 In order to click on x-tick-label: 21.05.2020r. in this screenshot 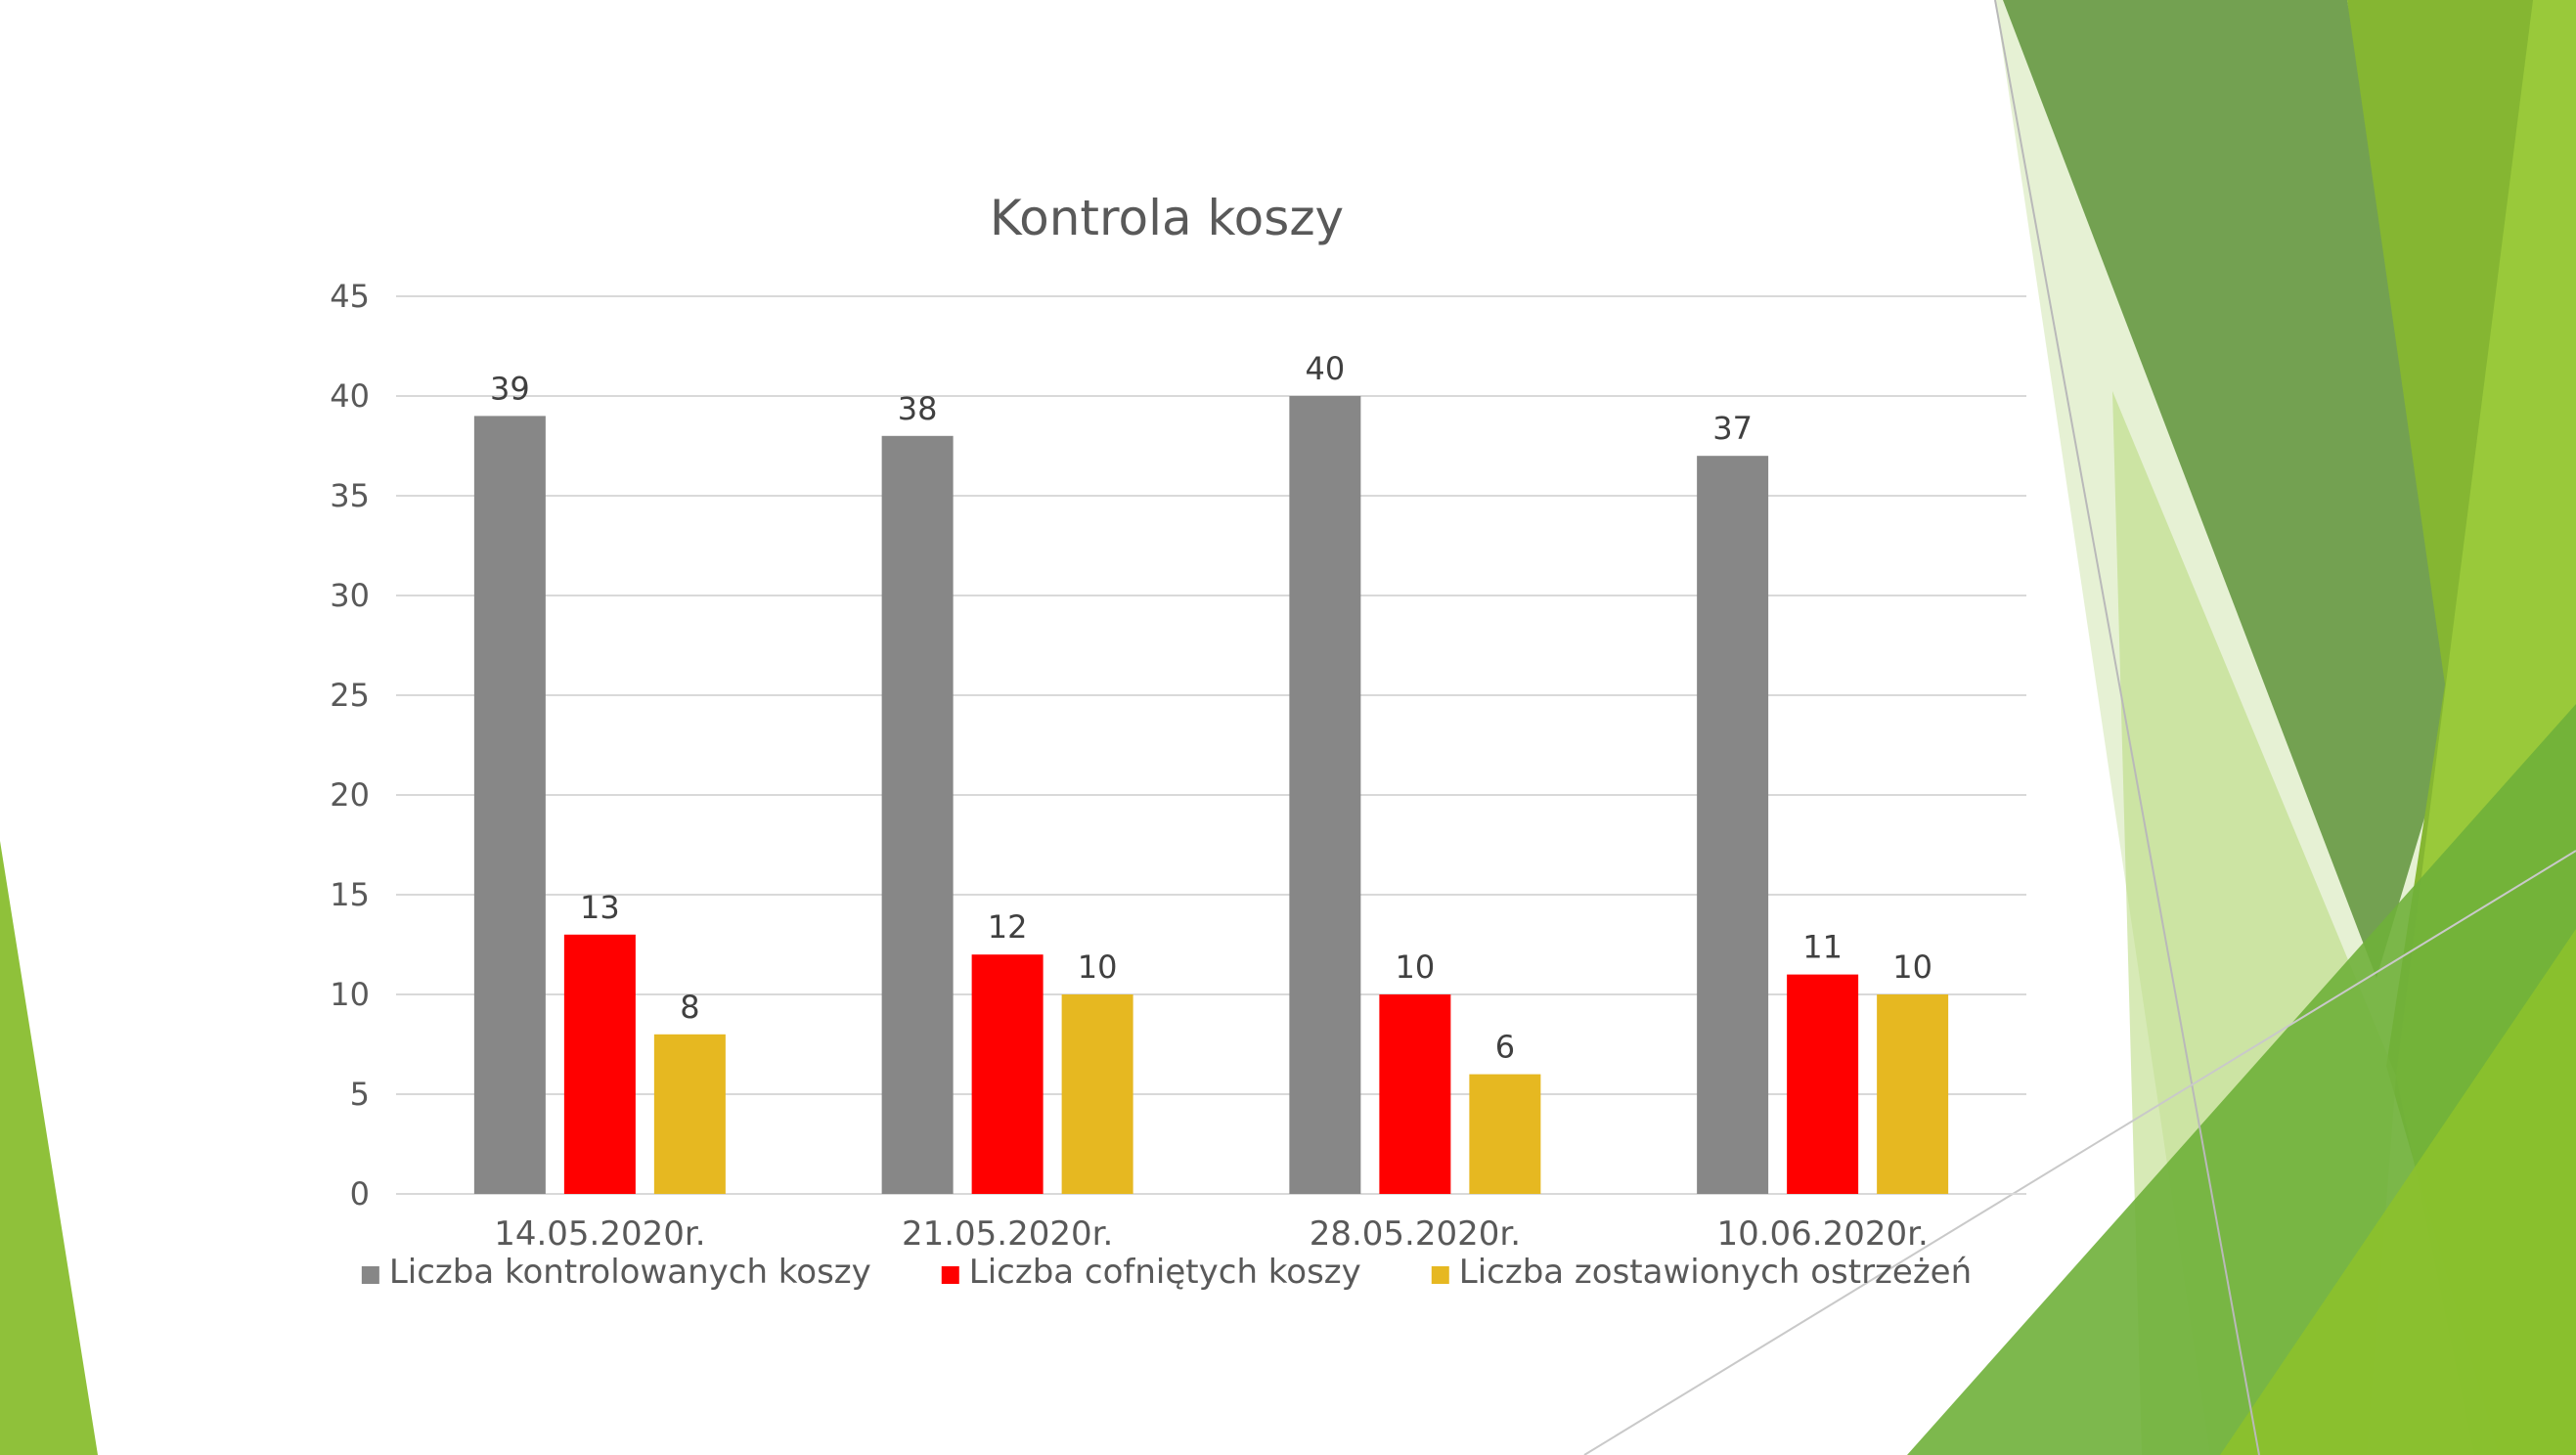, I will do `click(1008, 1234)`.